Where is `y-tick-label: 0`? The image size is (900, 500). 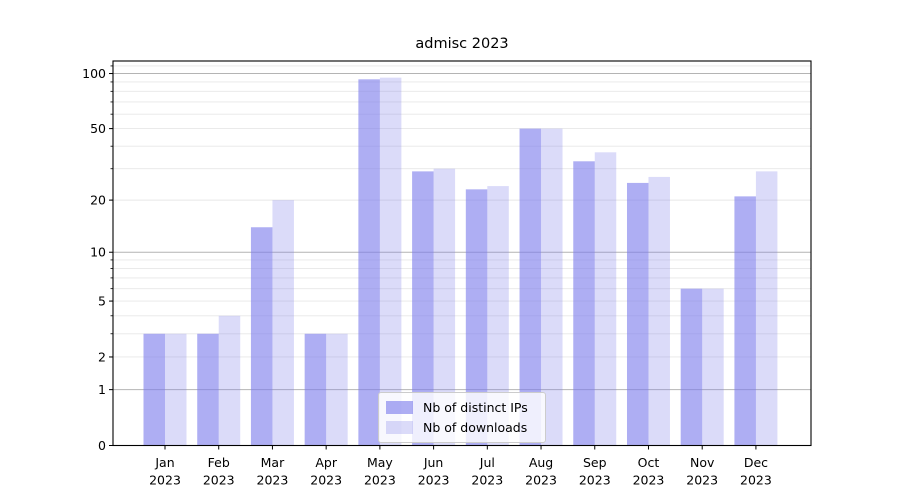 y-tick-label: 0 is located at coordinates (102, 445).